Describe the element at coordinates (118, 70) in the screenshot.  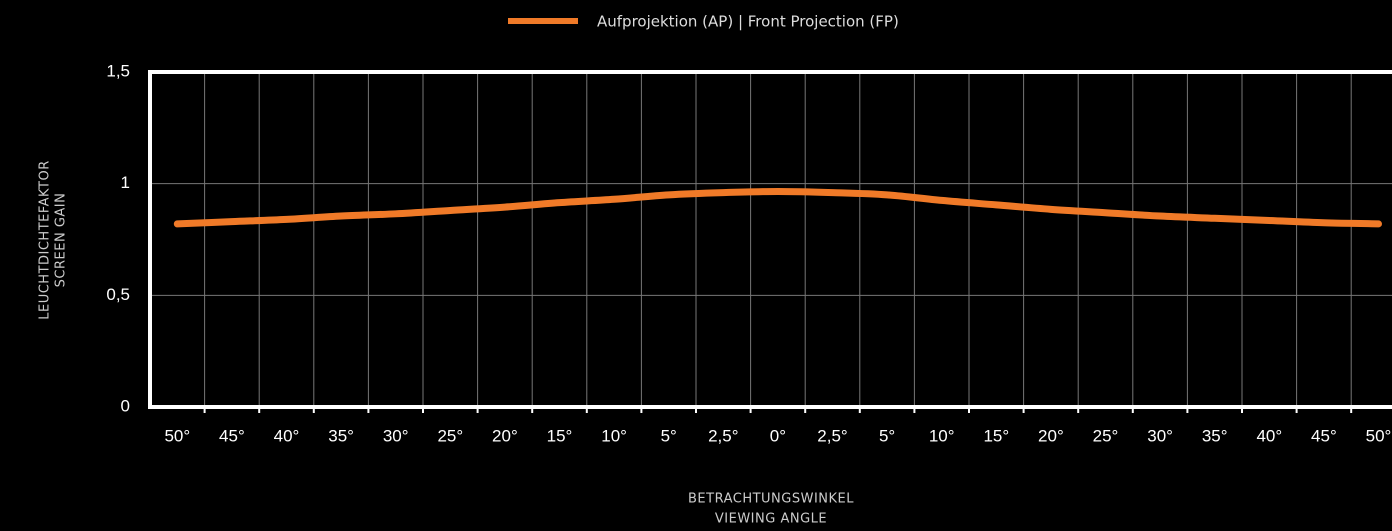
I see `y-tick-label: 1,5` at that location.